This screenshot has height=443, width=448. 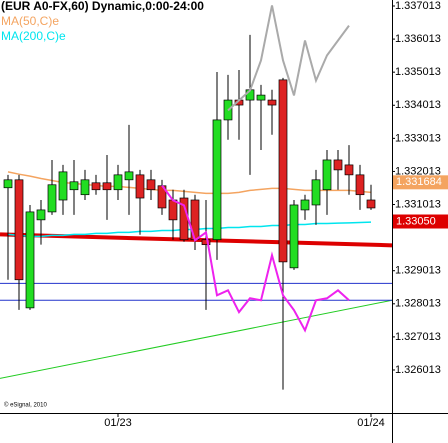 What do you see at coordinates (418, 6) in the screenshot?
I see `y-tick-label: 1.337013` at bounding box center [418, 6].